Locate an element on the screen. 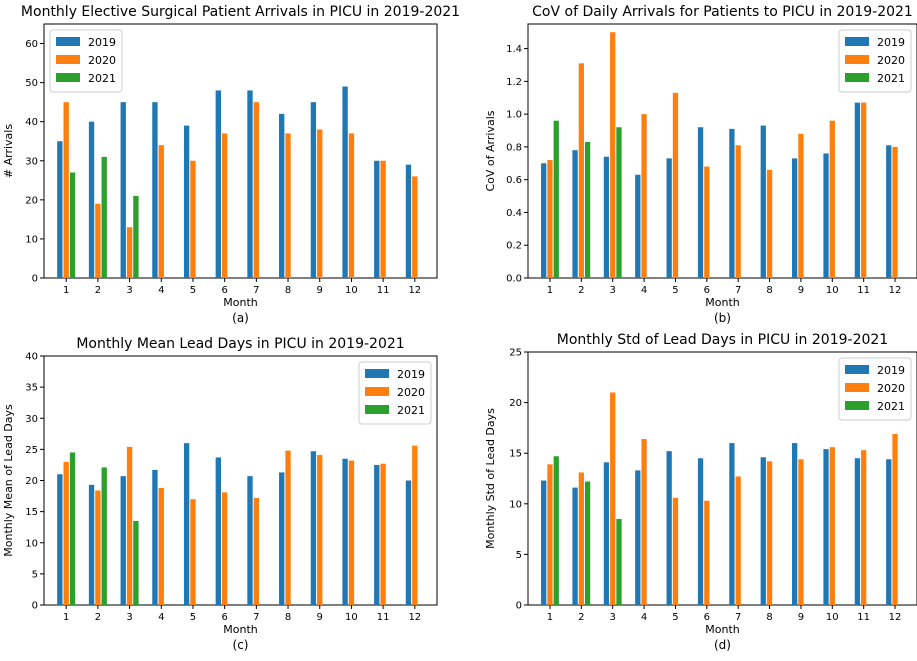 The height and width of the screenshot is (661, 917). y-axis-label: # Arrivals is located at coordinates (8, 151).